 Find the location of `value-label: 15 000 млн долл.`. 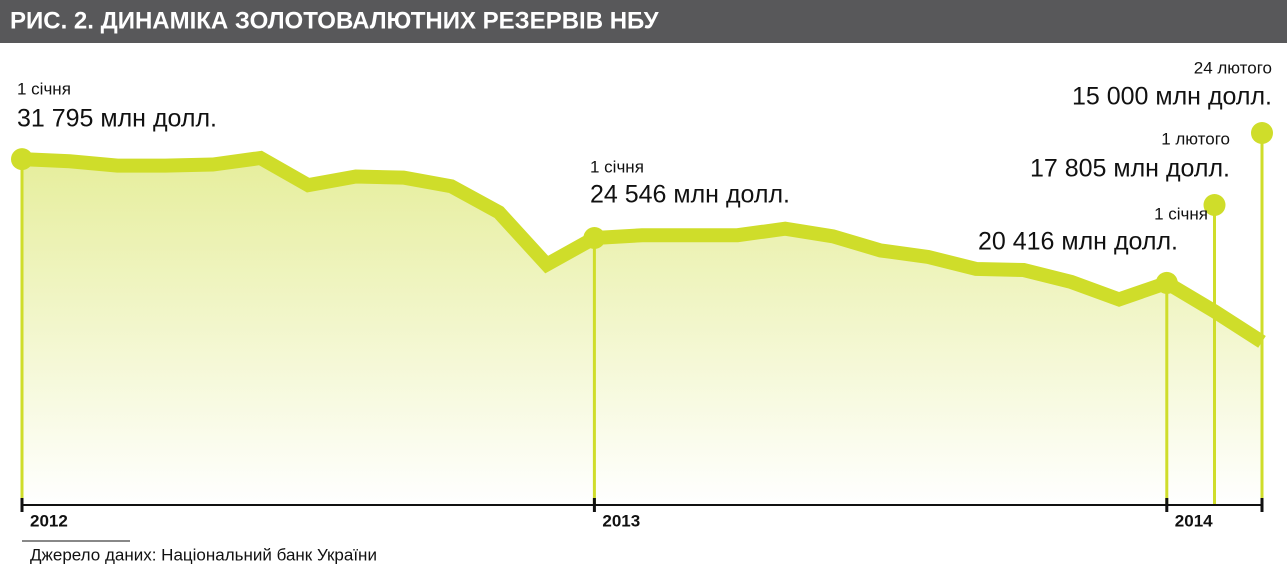

value-label: 15 000 млн долл. is located at coordinates (1172, 97).